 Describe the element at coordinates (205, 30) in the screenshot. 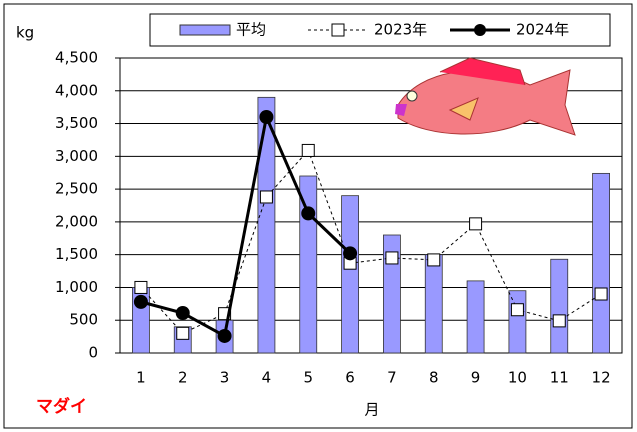

I see `legend-swatch` at that location.